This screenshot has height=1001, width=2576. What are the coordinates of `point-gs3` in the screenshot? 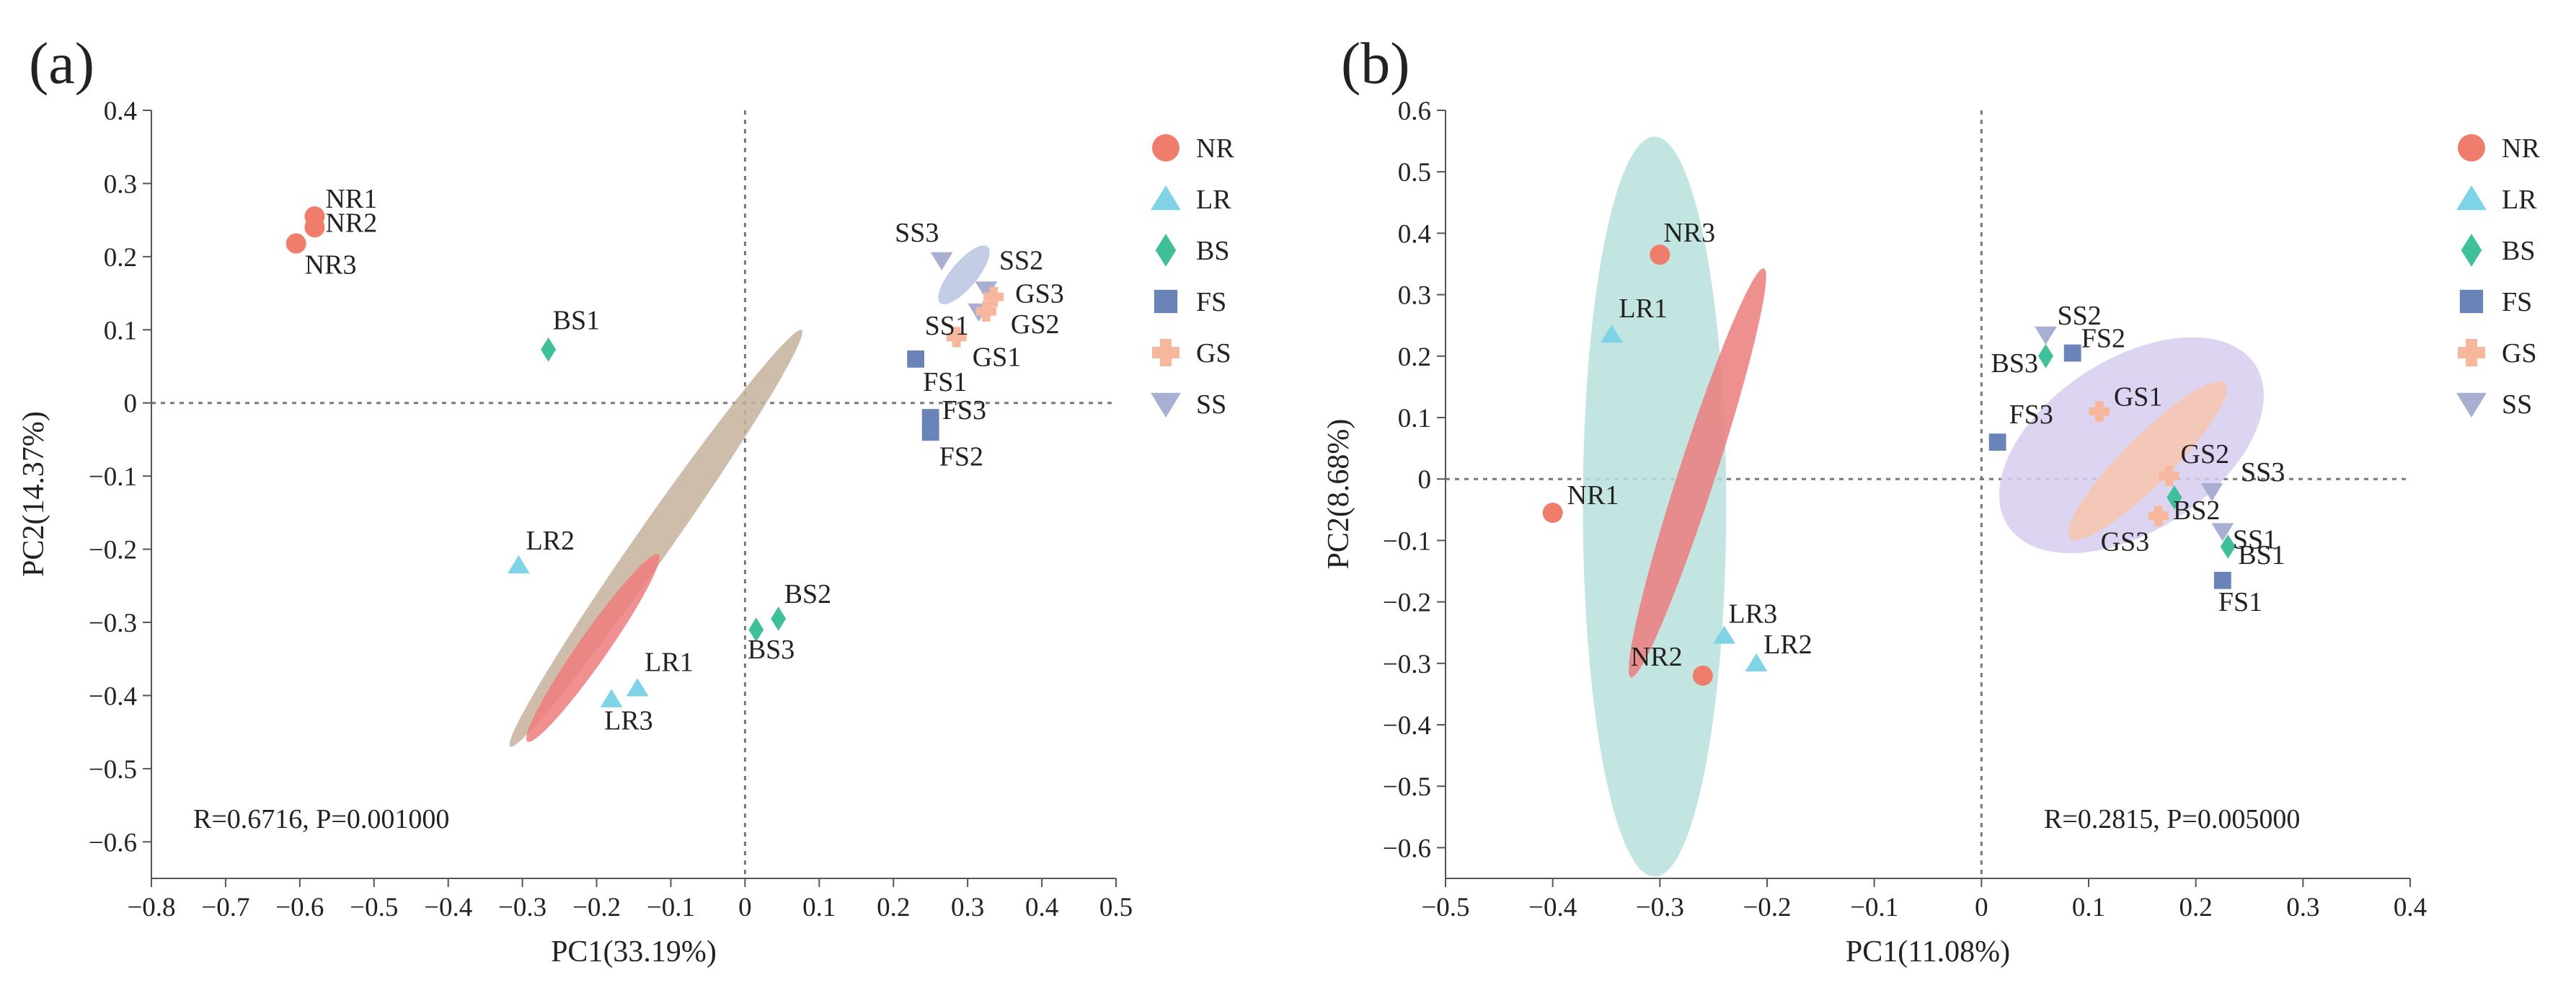 It's located at (993, 296).